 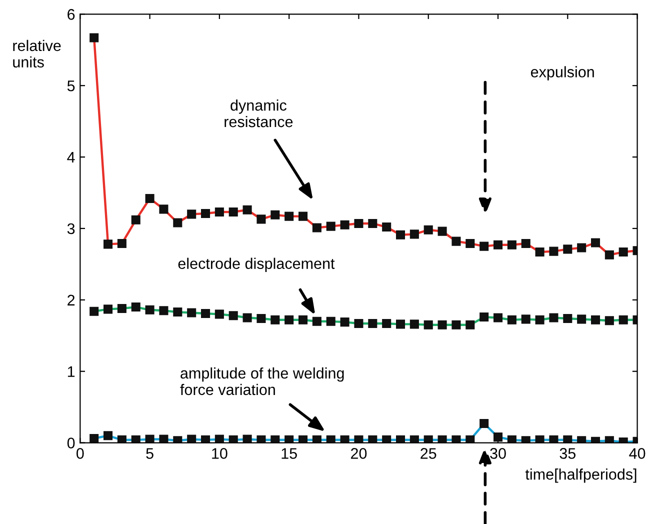 What do you see at coordinates (71, 371) in the screenshot?
I see `y-tick-label: 1` at bounding box center [71, 371].